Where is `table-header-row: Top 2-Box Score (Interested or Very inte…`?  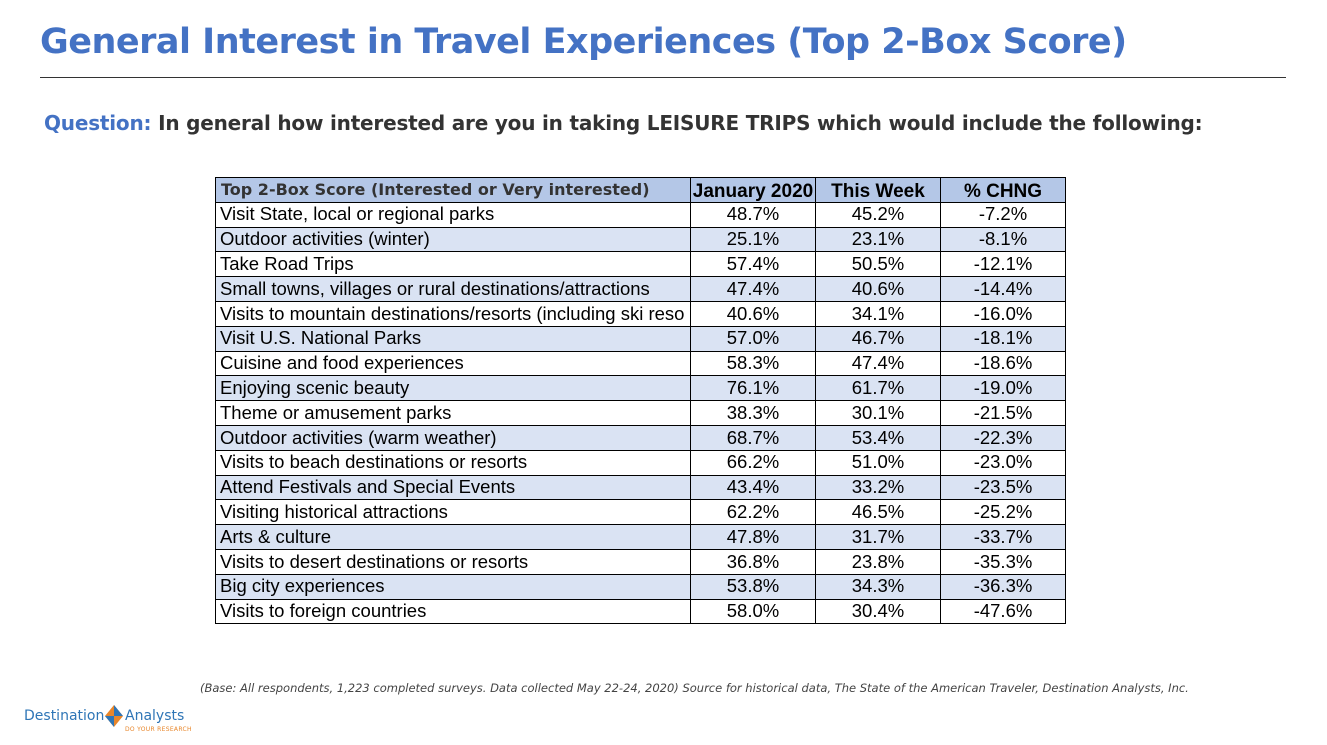 table-header-row: Top 2-Box Score (Interested or Very inte… is located at coordinates (640, 190).